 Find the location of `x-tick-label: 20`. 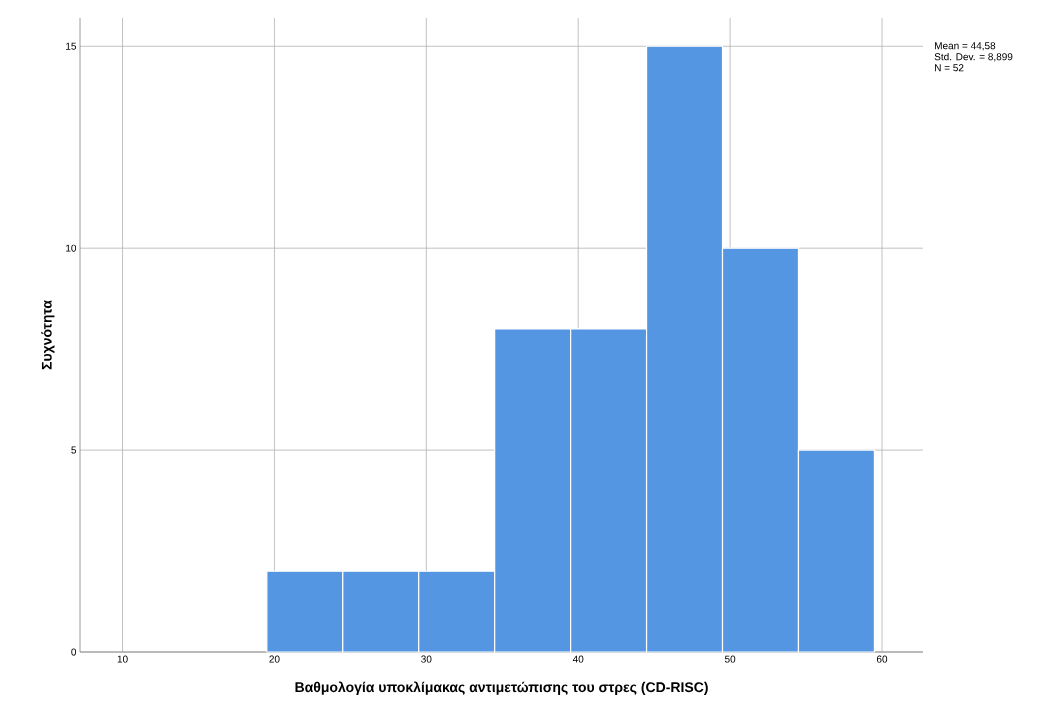

x-tick-label: 20 is located at coordinates (274, 659).